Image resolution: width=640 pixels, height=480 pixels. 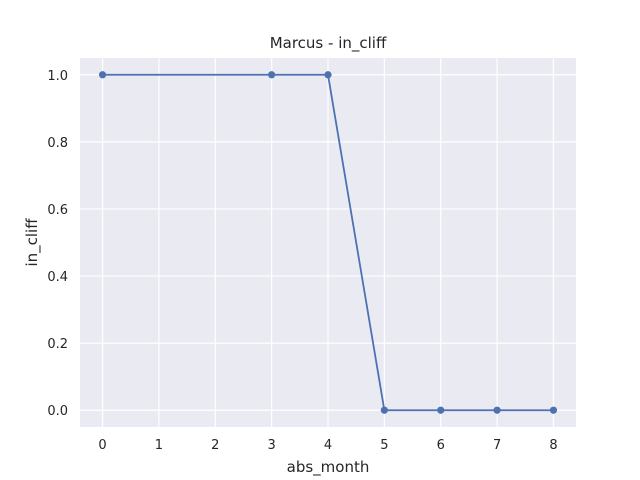 I want to click on x-tick-label: 6, so click(x=441, y=445).